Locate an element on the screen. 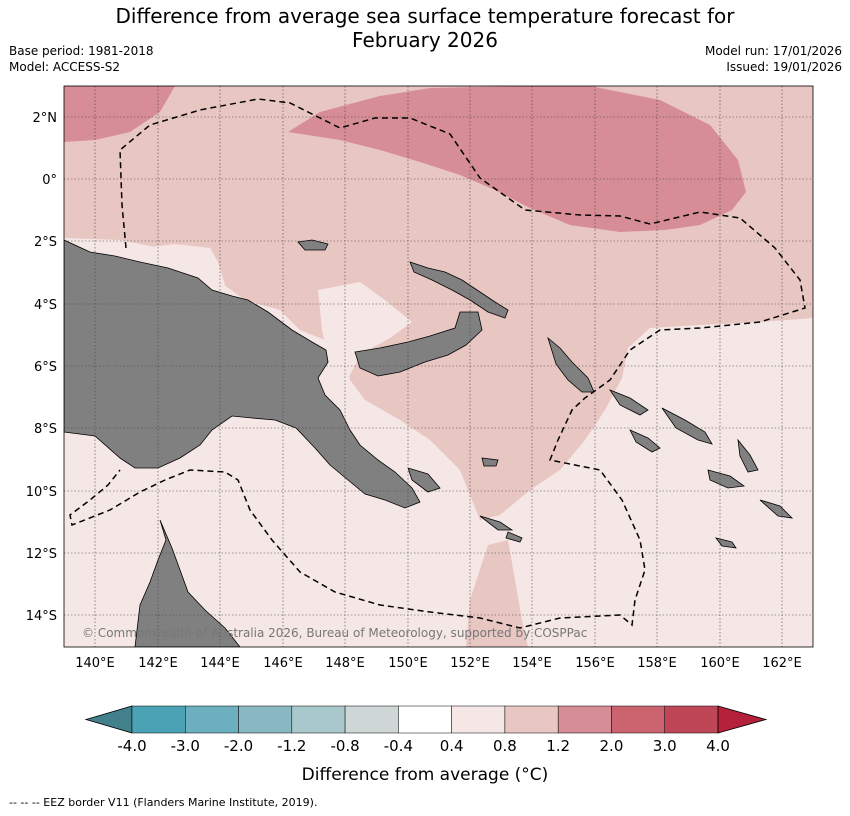 The height and width of the screenshot is (816, 850). lat-tick-label: 12°S is located at coordinates (41, 554).